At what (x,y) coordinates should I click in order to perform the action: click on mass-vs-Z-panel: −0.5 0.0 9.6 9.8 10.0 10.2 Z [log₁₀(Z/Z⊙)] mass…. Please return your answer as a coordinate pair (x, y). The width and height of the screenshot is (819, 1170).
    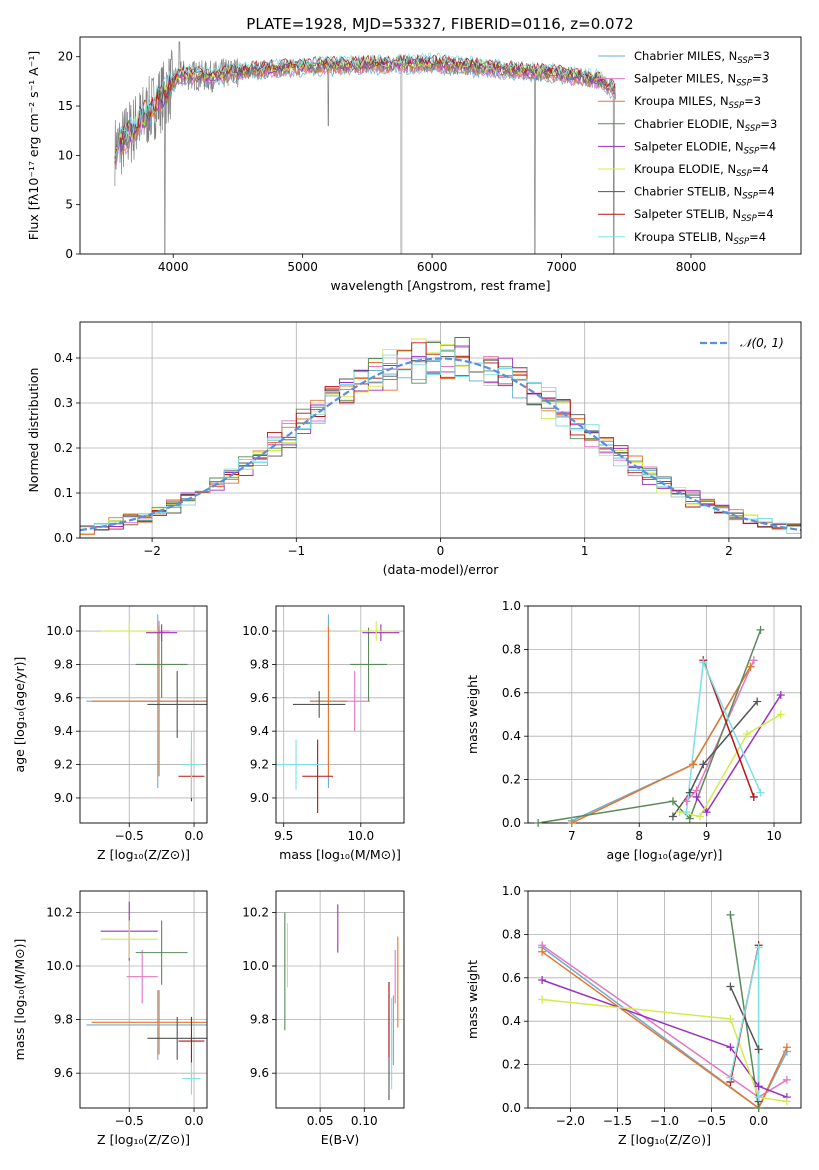
    Looking at the image, I should click on (110, 1018).